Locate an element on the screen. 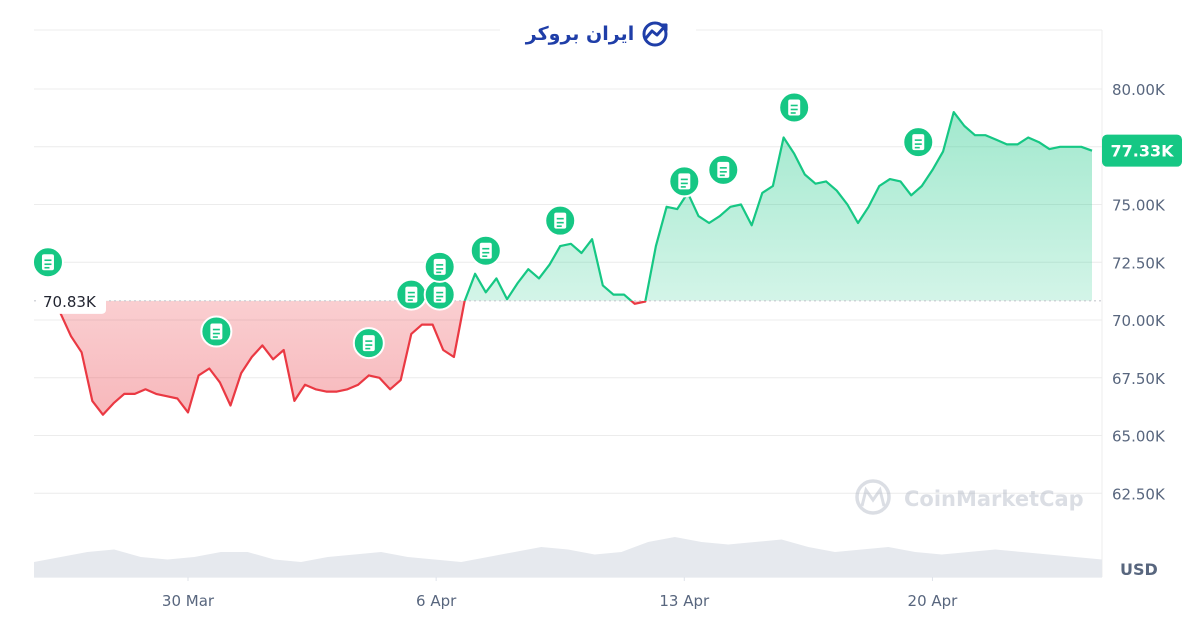  current-price-label: 77.33K is located at coordinates (1142, 151).